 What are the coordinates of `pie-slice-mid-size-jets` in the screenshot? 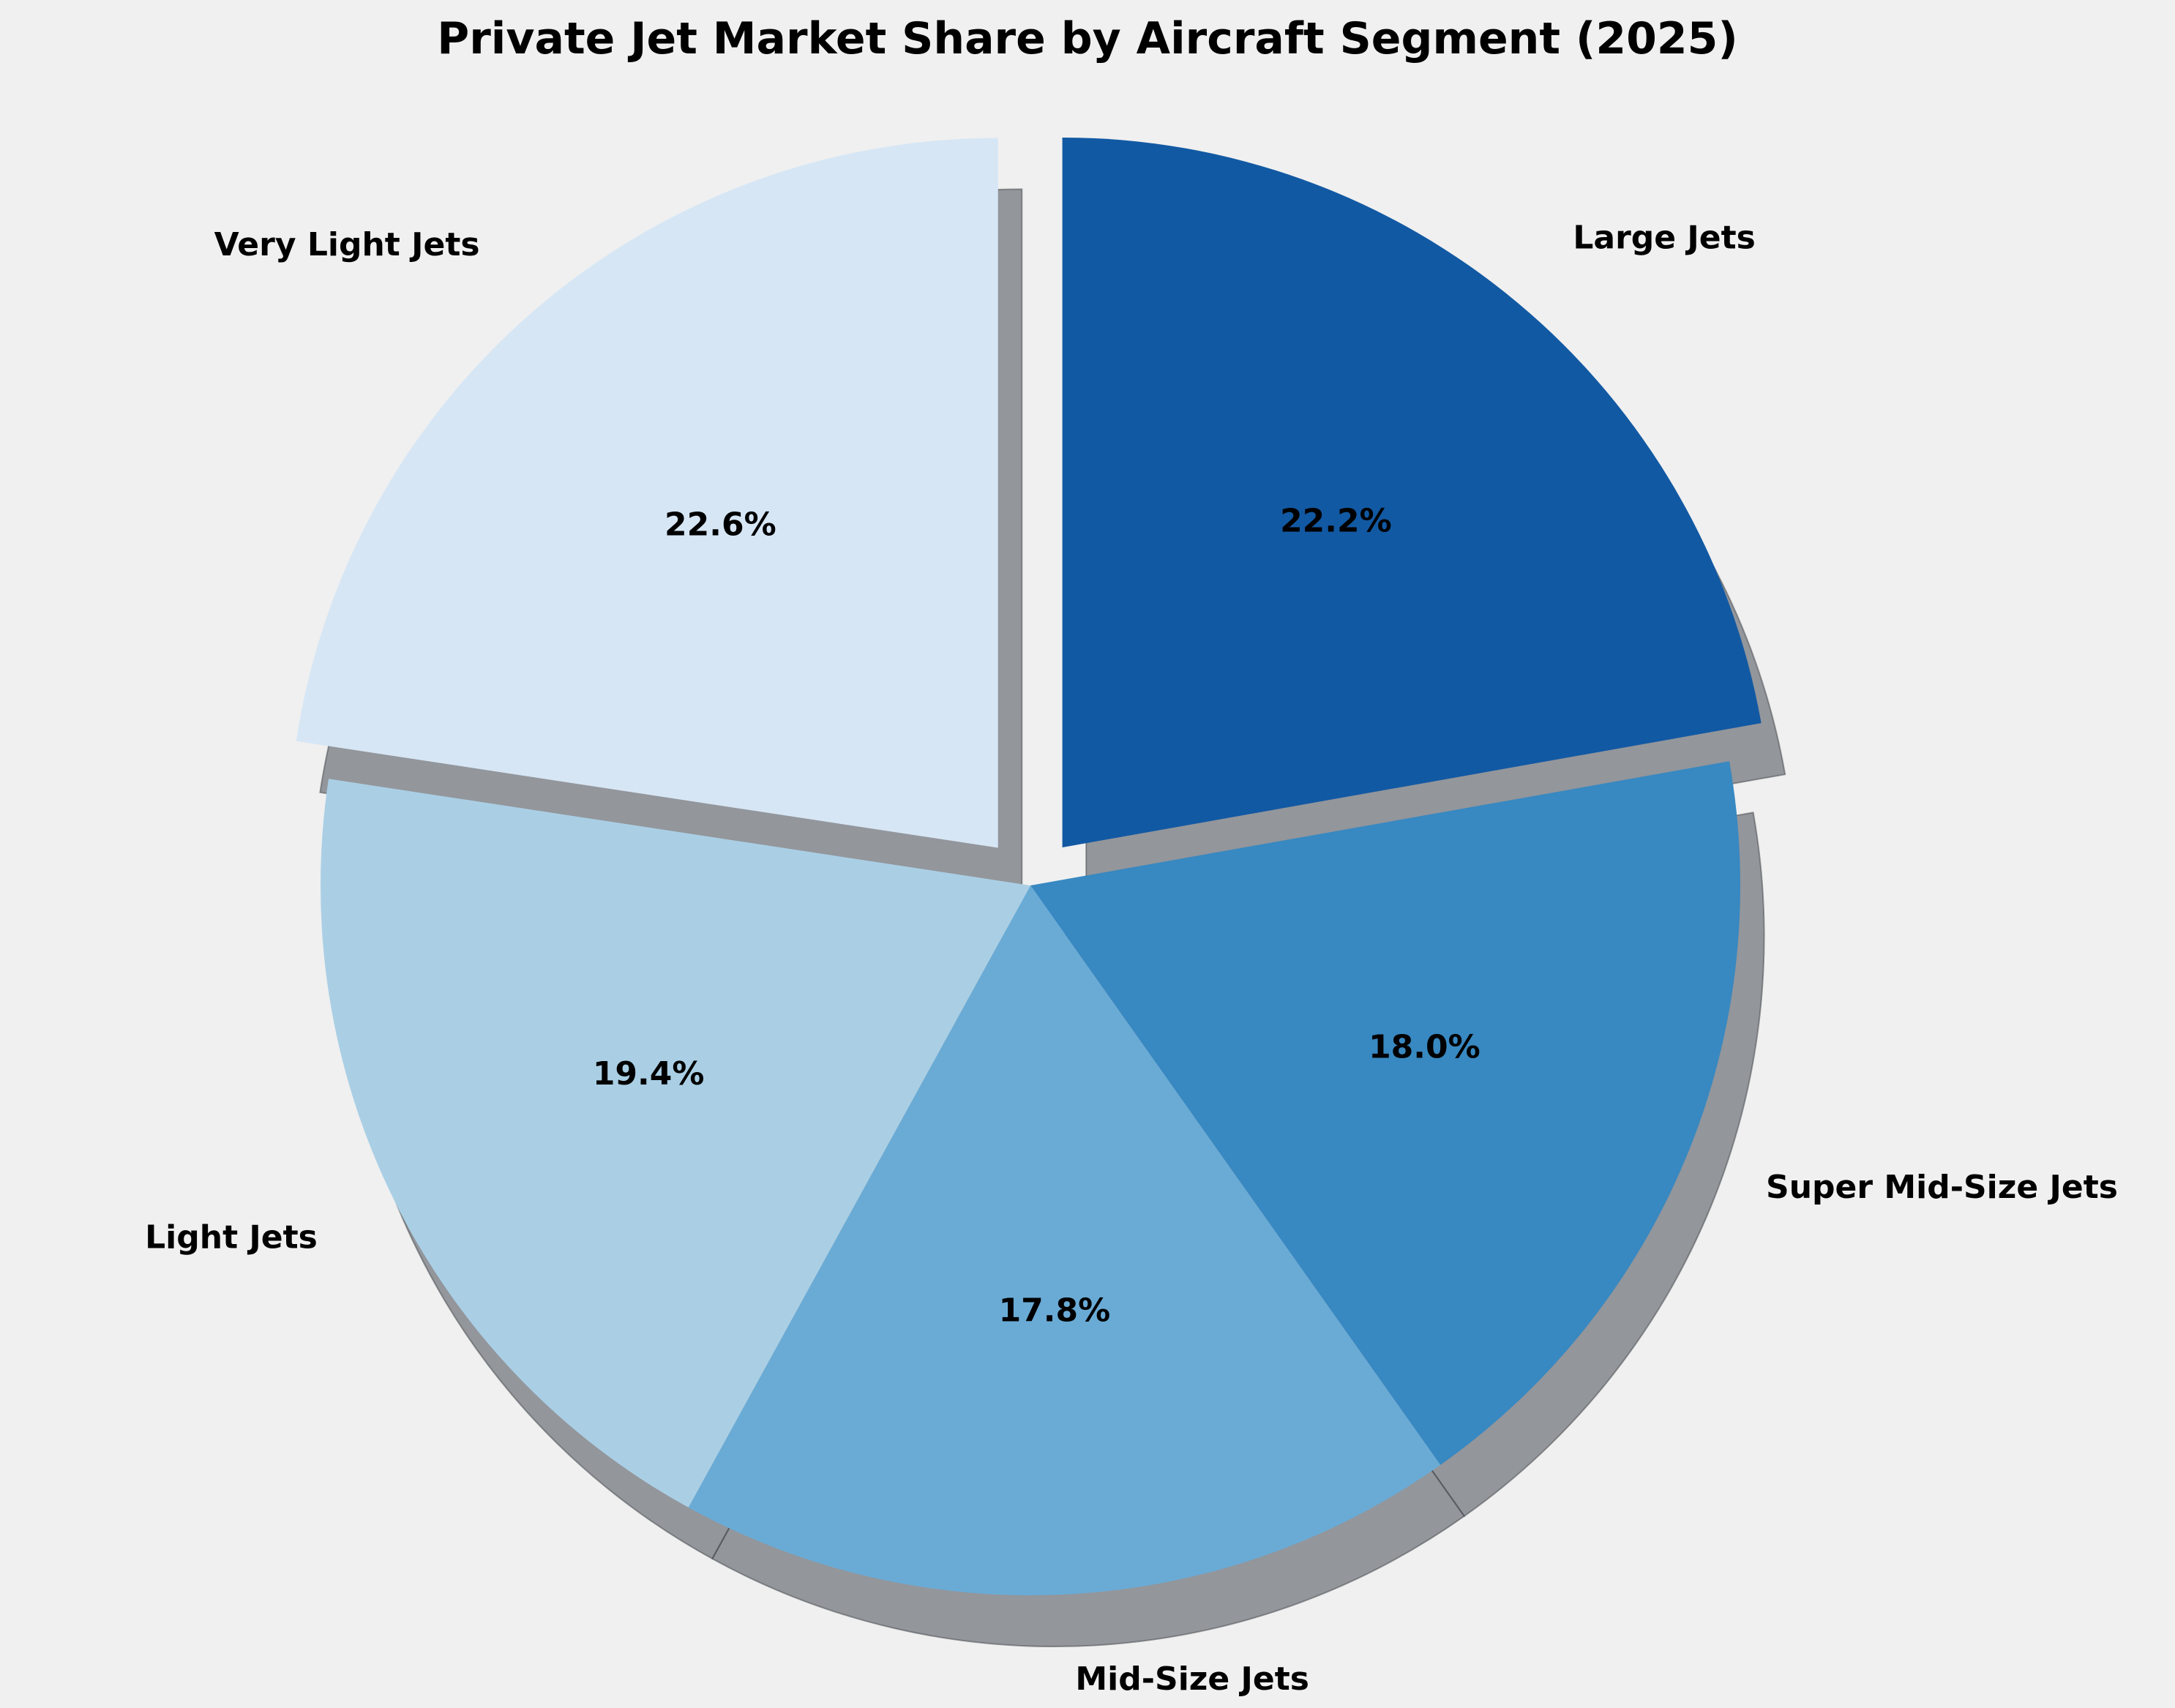 It's located at (1064, 1240).